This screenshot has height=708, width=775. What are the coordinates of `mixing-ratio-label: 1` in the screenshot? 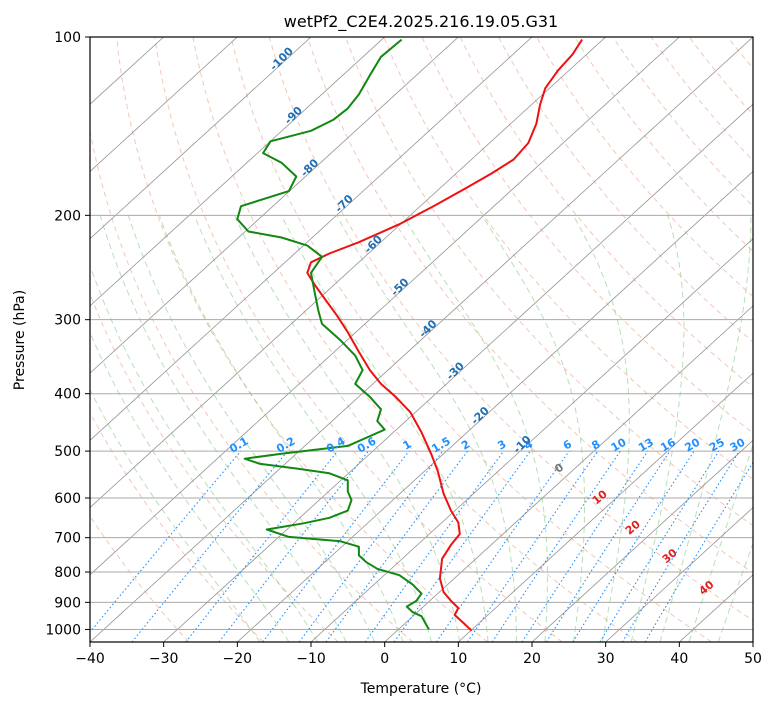 It's located at (407, 445).